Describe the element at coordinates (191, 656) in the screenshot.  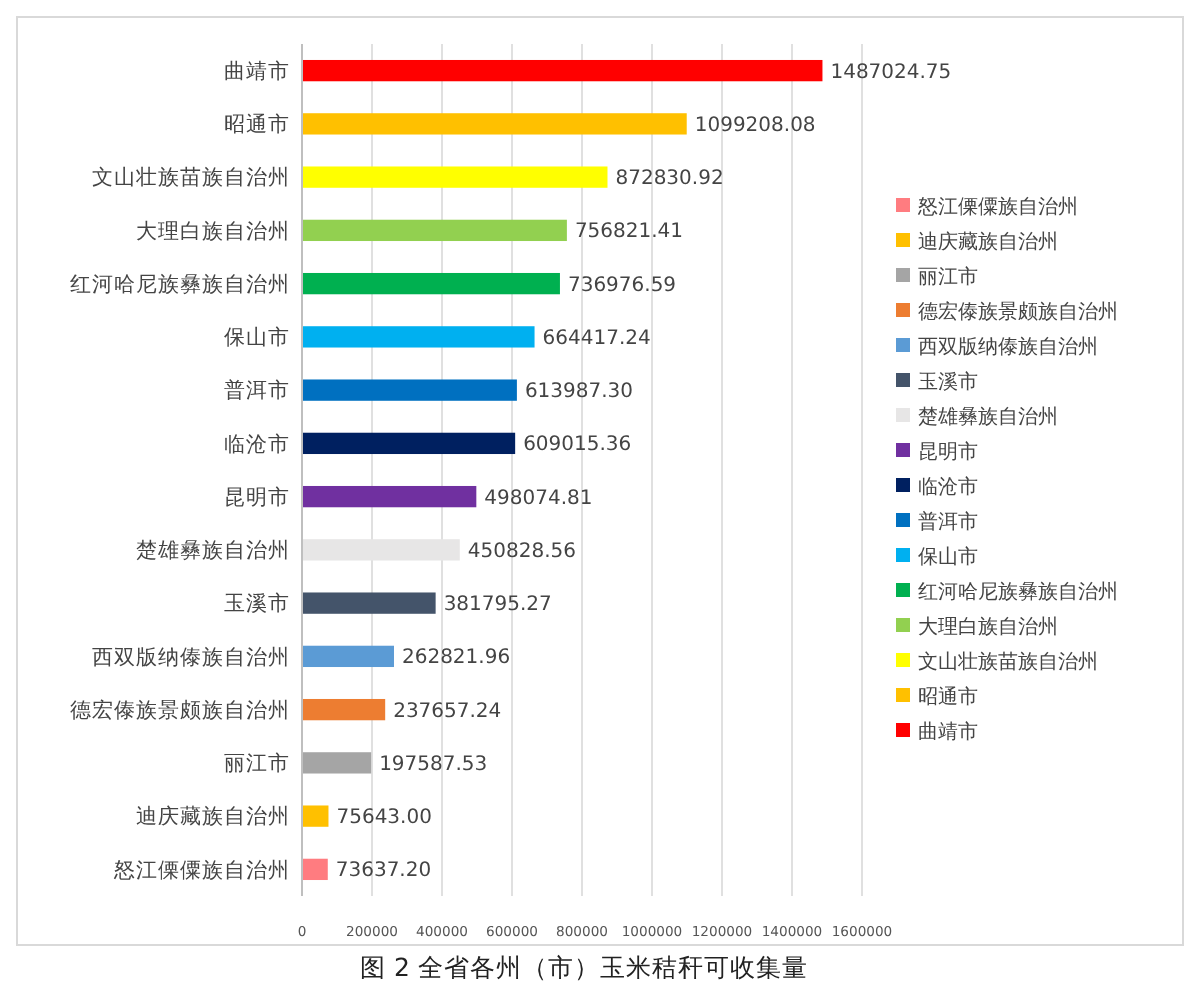
I see `y-tick-label: 西双版纳傣族自治州` at that location.